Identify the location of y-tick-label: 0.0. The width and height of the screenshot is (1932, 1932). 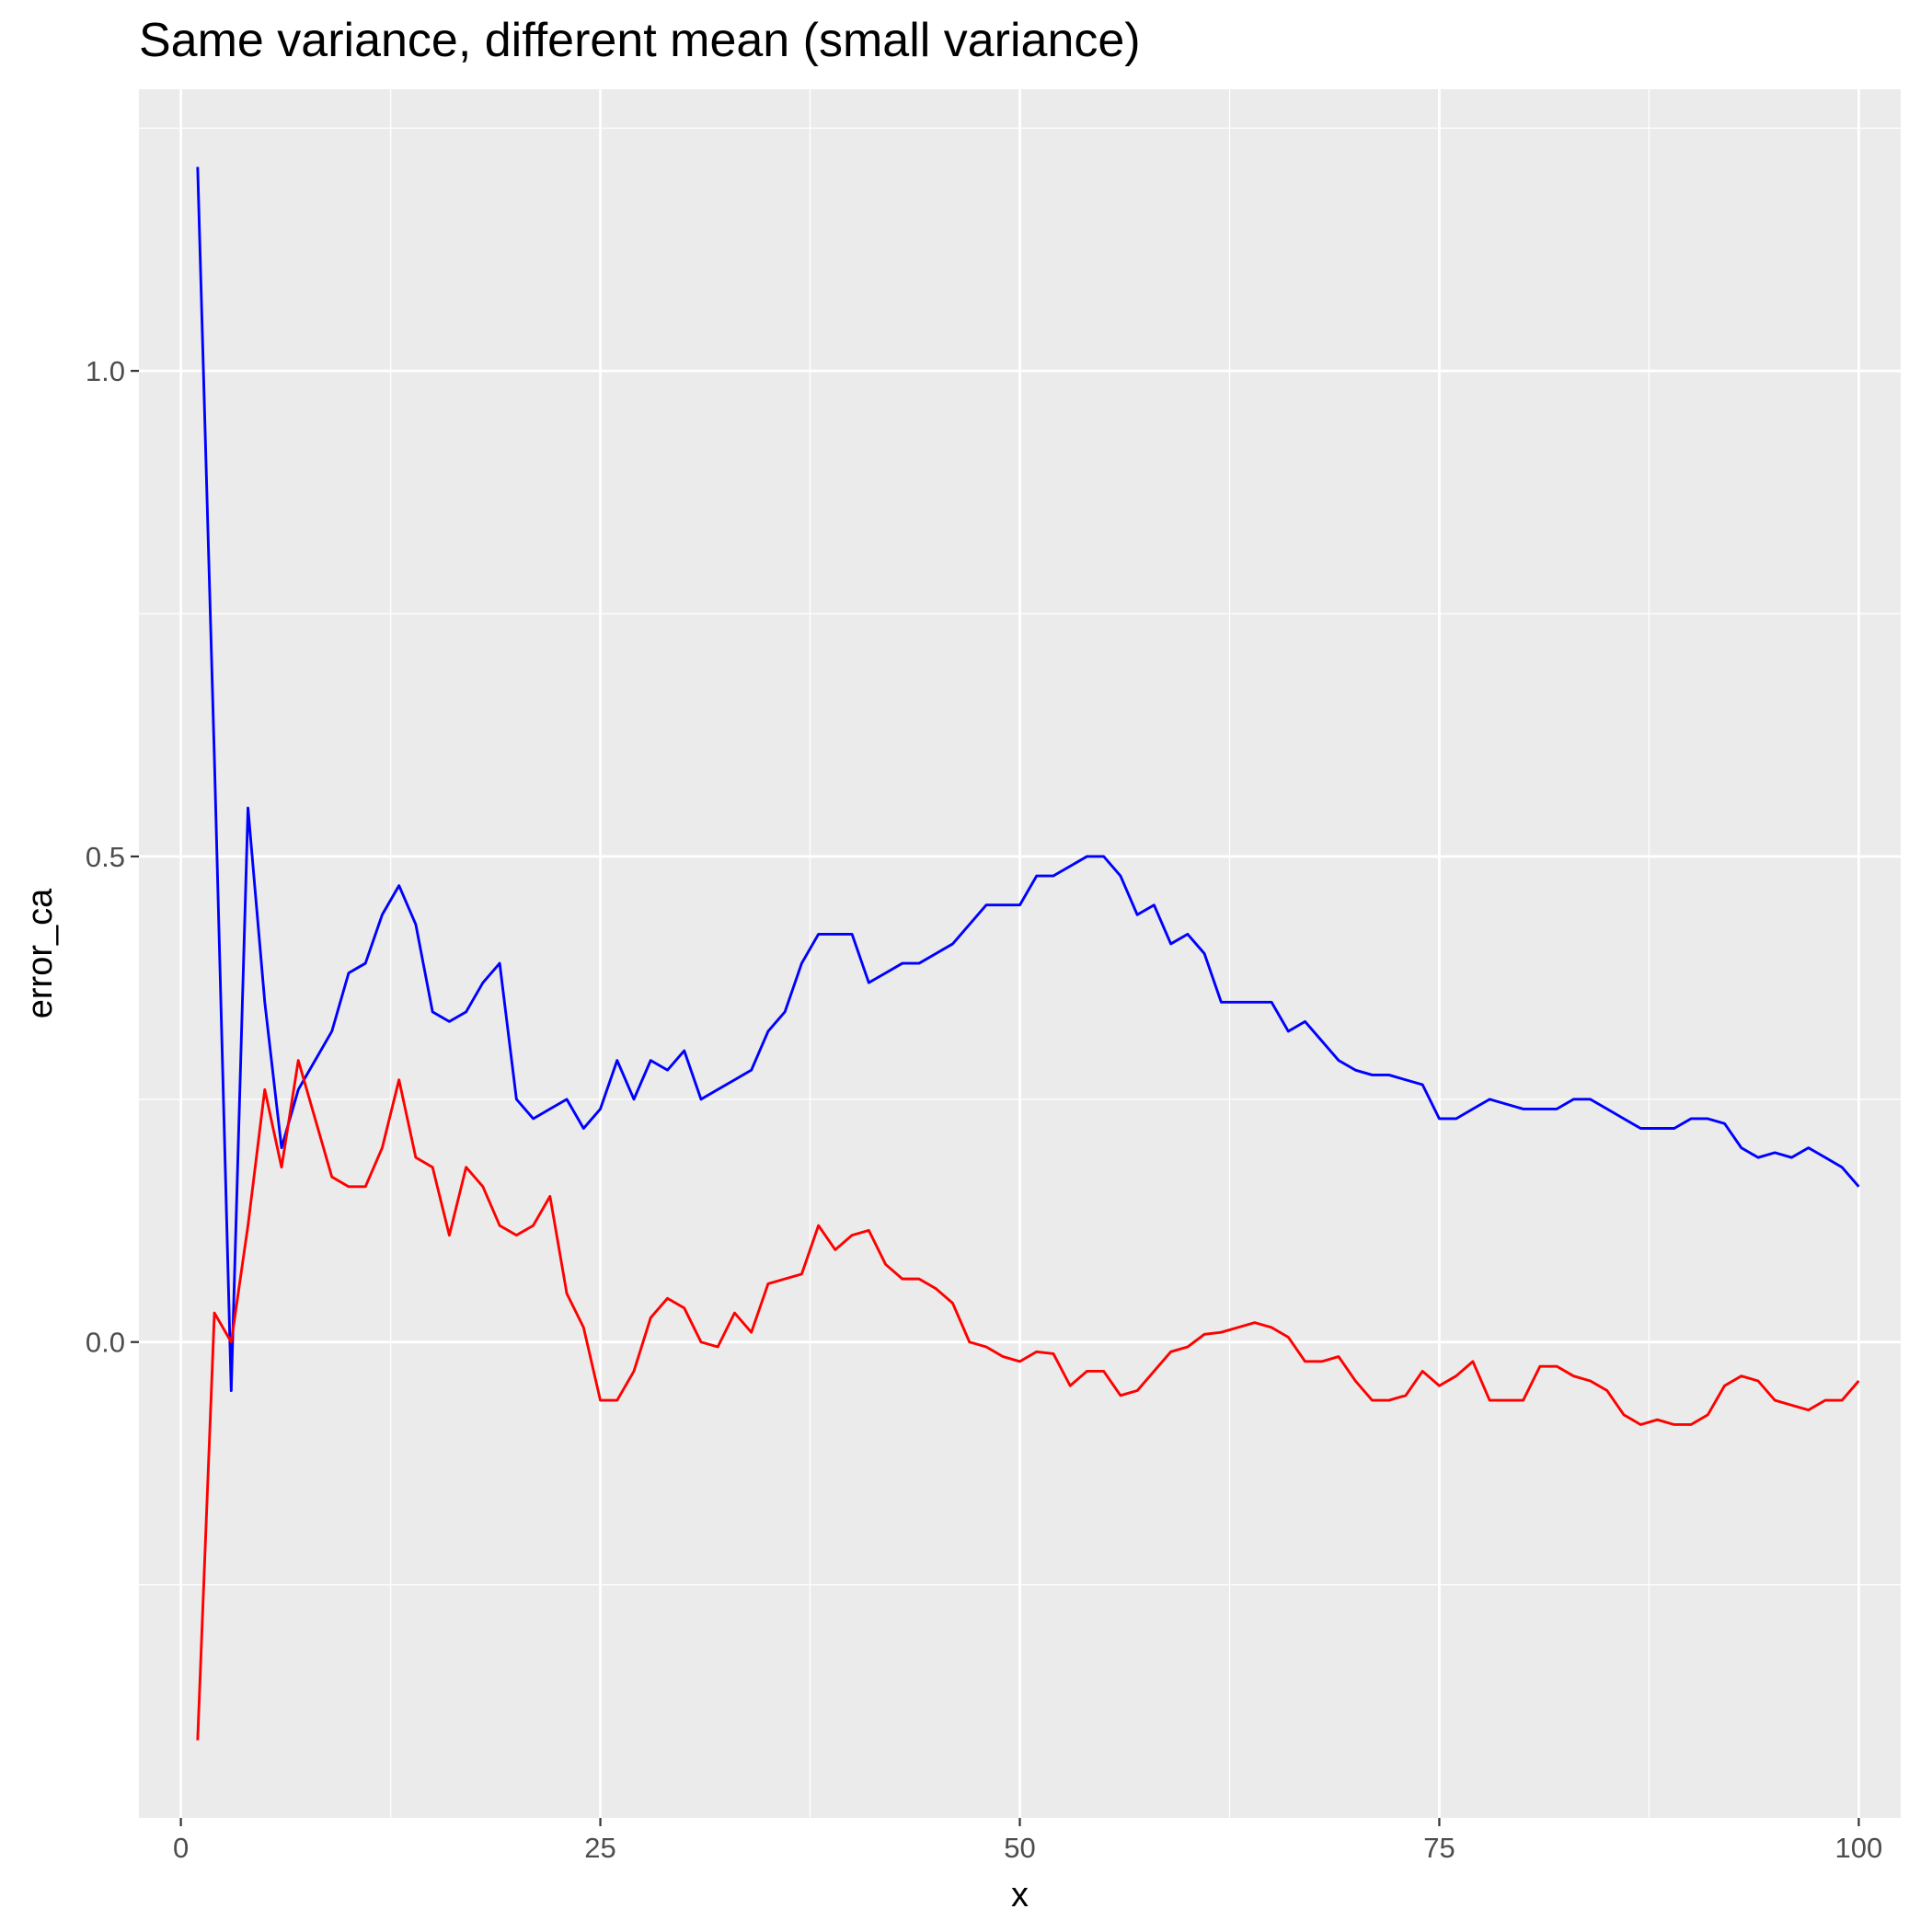
(105, 1343).